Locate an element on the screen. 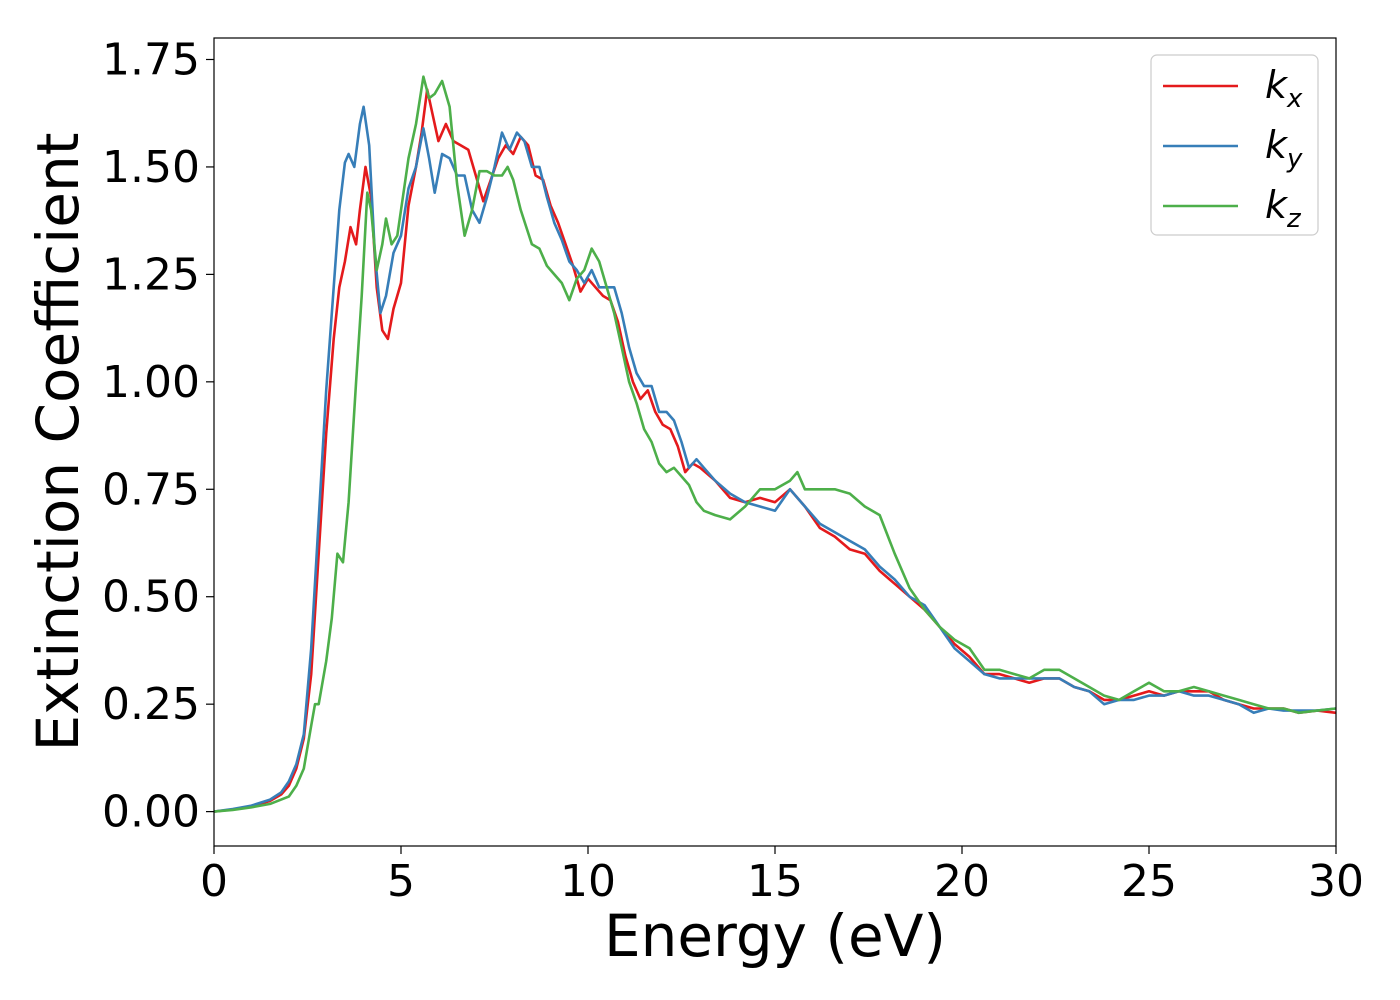 The image size is (1400, 1000). x-tick-label: 10 is located at coordinates (588, 881).